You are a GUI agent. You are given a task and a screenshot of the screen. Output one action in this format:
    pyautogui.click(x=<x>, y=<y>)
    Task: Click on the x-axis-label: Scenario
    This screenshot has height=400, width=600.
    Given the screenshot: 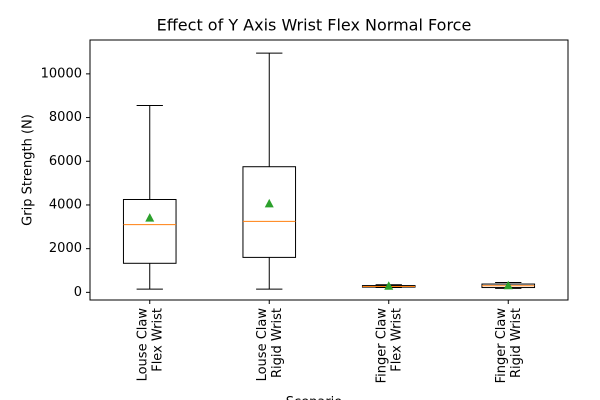 What is the action you would take?
    pyautogui.click(x=314, y=397)
    